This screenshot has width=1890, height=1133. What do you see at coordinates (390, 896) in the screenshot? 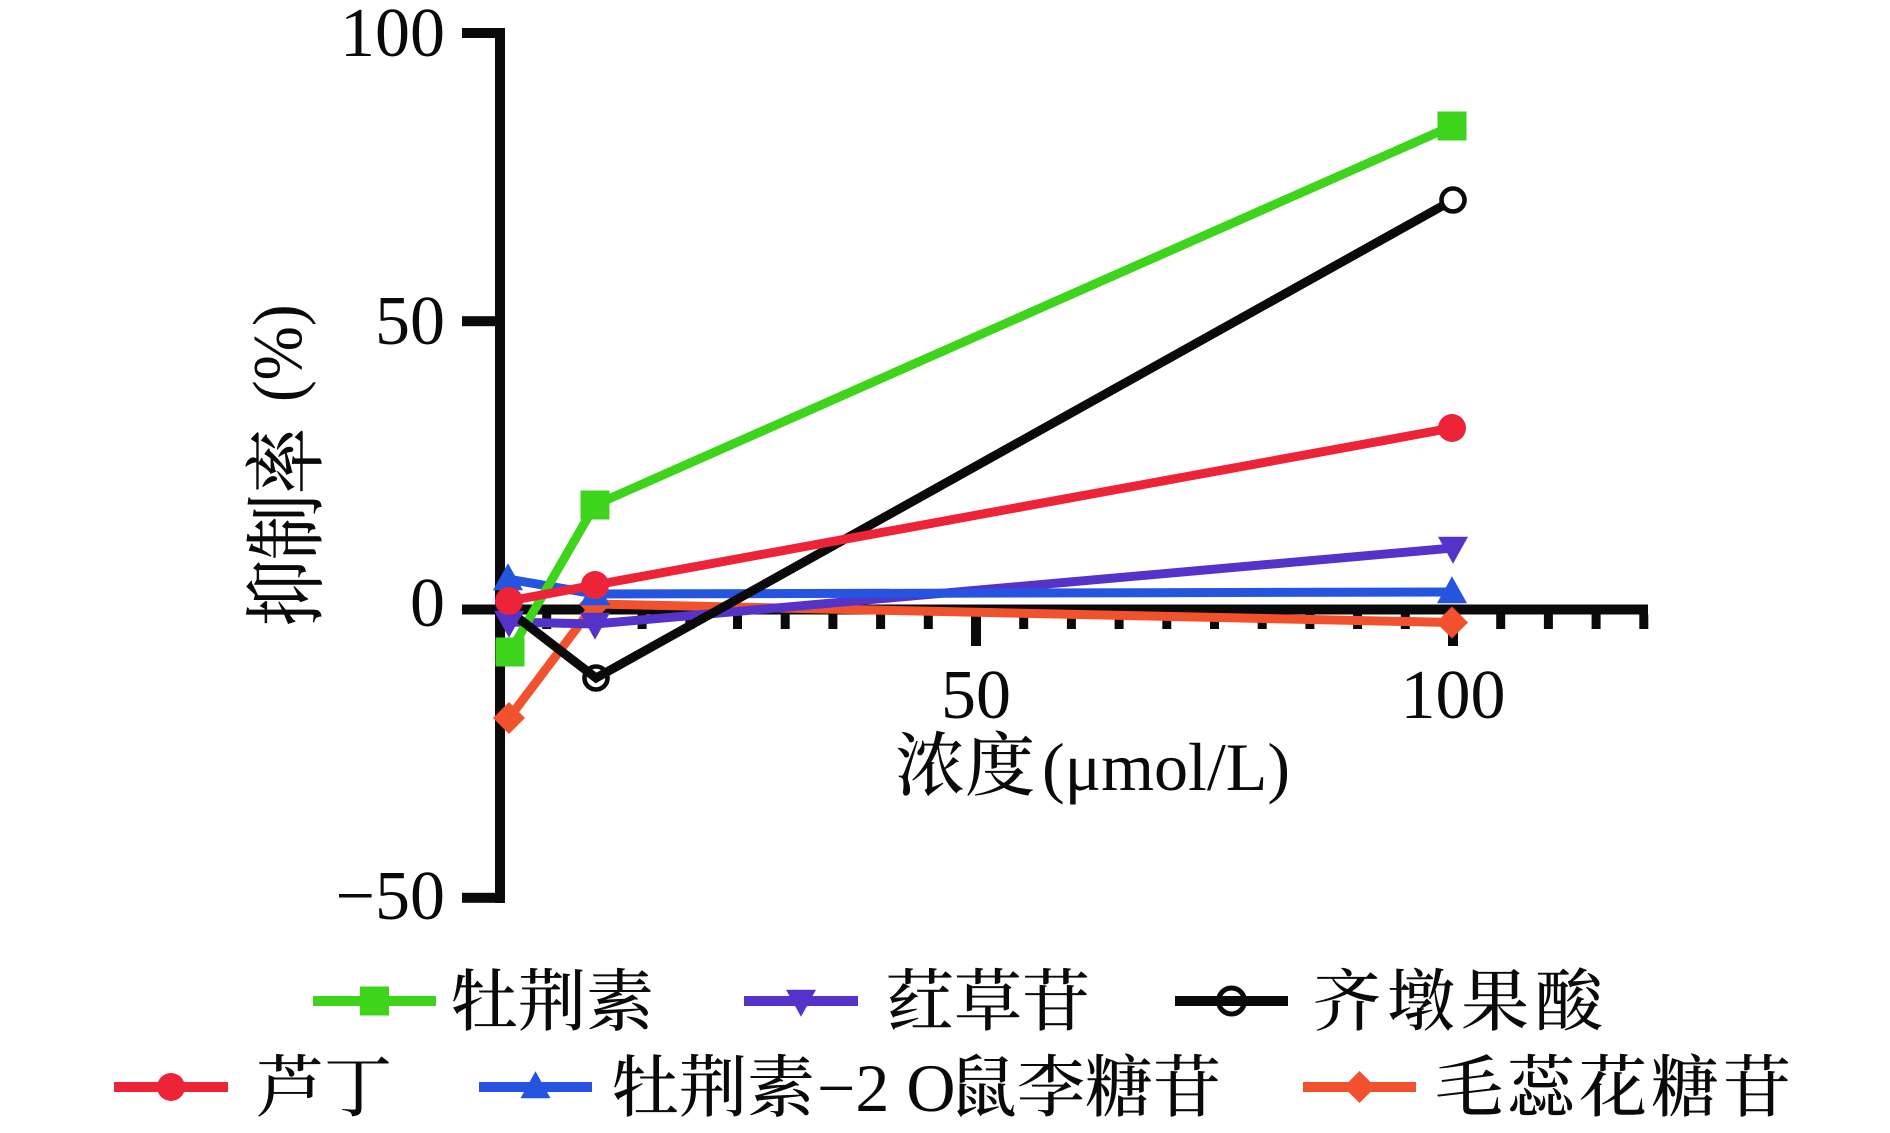
I see `svg-text: −50` at bounding box center [390, 896].